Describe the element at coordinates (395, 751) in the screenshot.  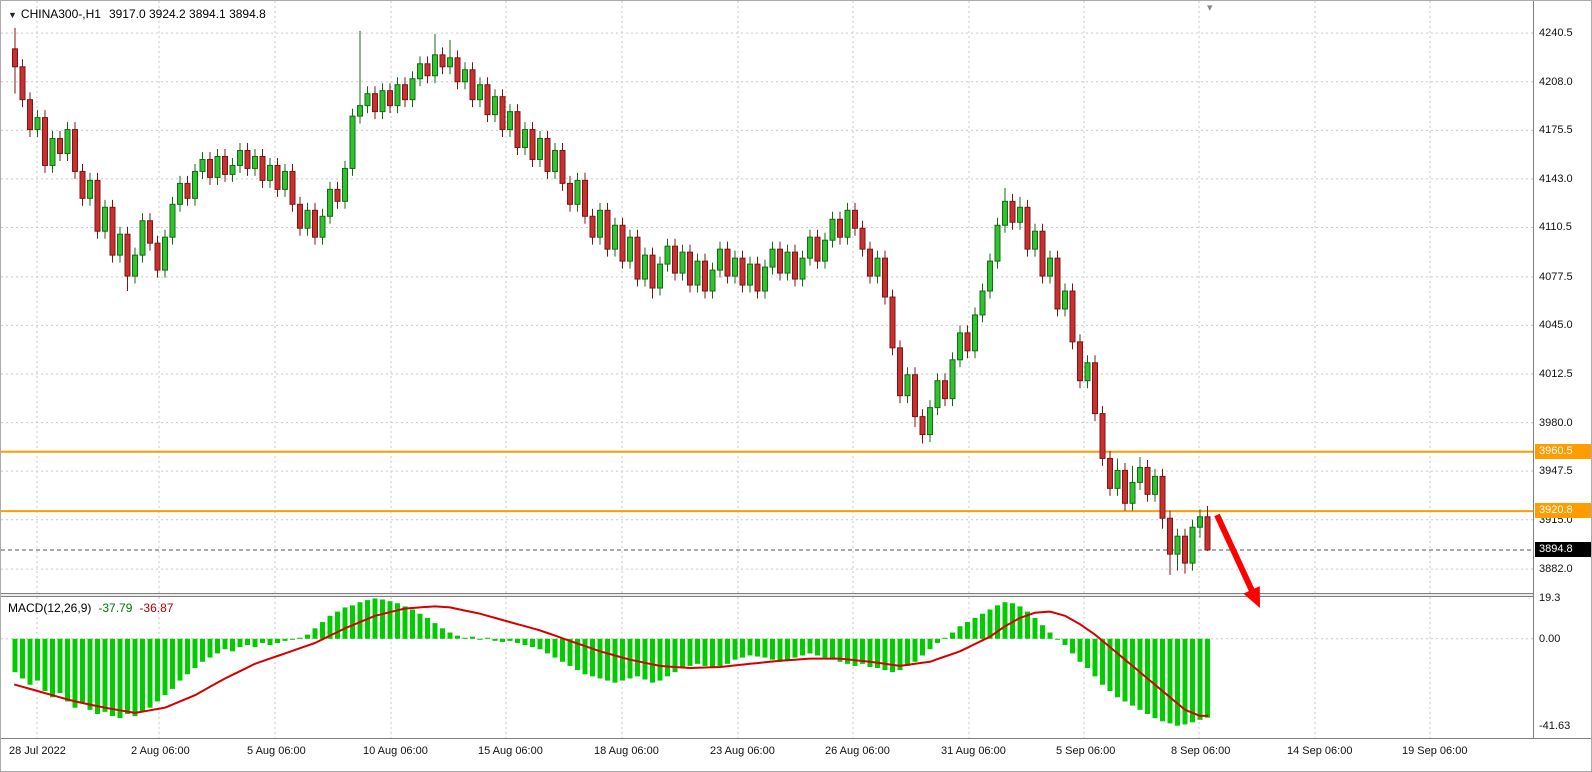
I see `time-axis-label: 10 Aug 06:00` at that location.